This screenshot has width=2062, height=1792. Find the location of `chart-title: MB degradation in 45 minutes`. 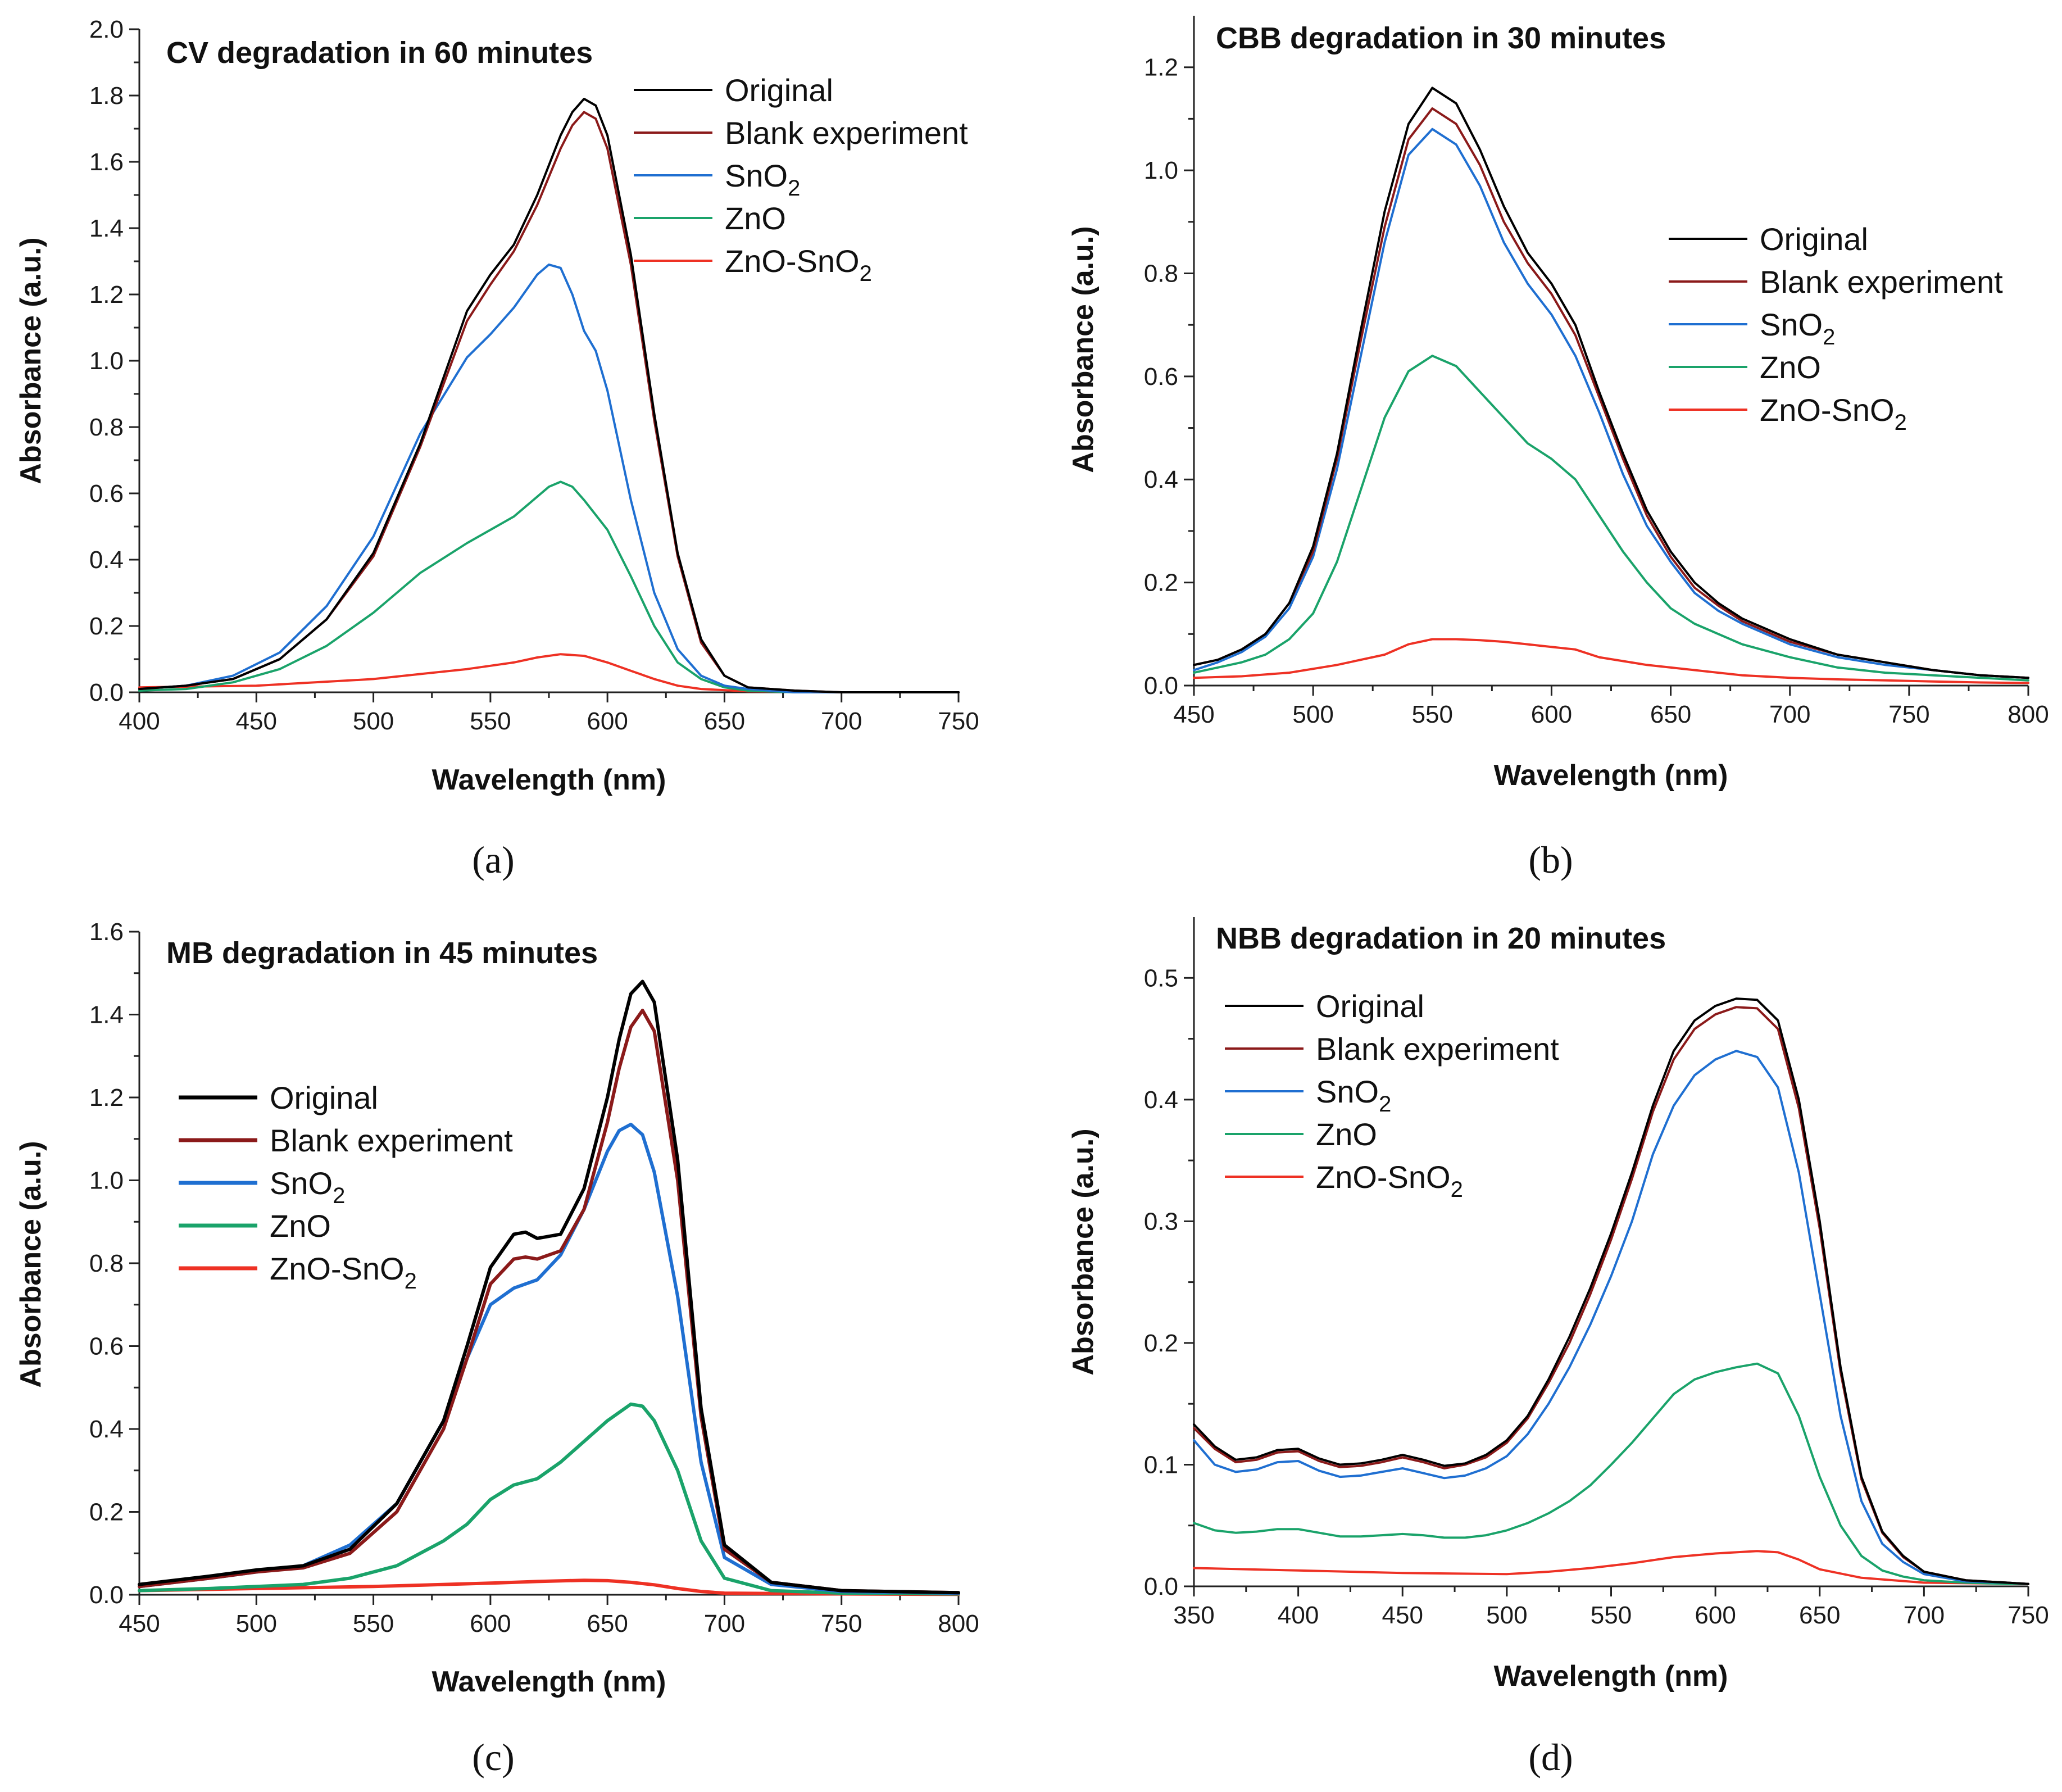

chart-title: MB degradation in 45 minutes is located at coordinates (382, 953).